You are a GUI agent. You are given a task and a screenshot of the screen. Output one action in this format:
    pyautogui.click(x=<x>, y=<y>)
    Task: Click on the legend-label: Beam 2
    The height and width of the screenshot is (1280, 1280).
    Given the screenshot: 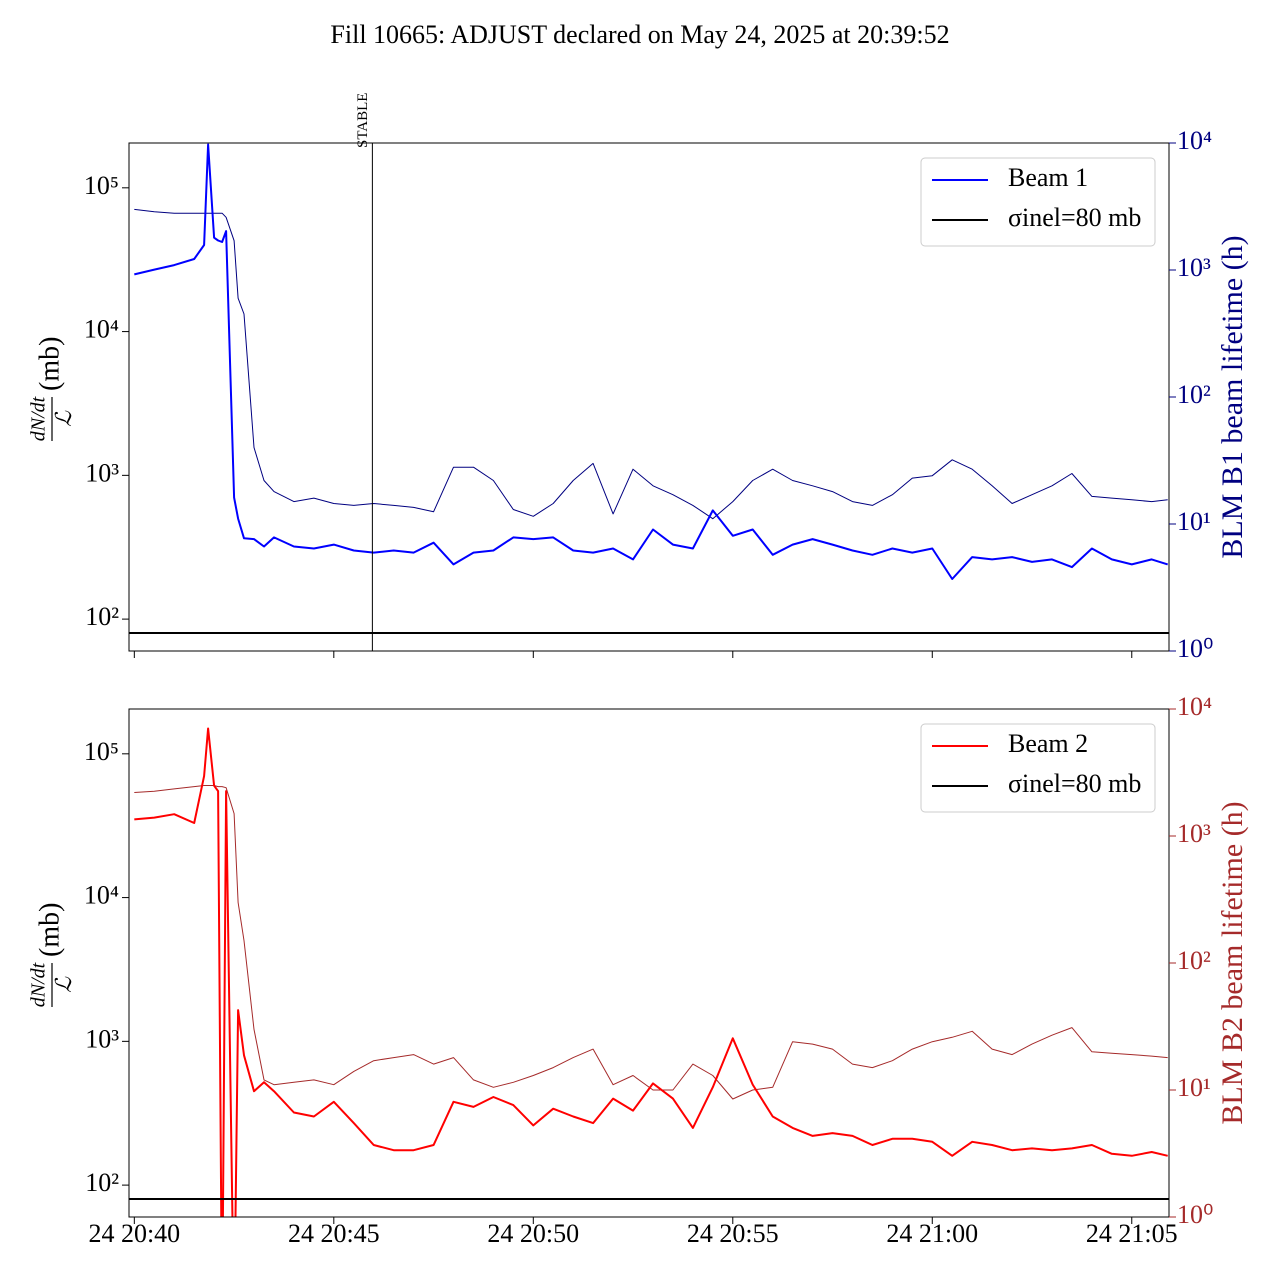 What is the action you would take?
    pyautogui.click(x=1048, y=743)
    